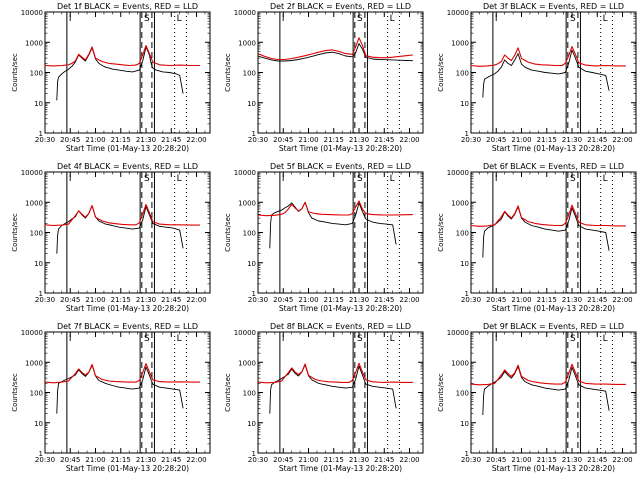 Image resolution: width=640 pixels, height=480 pixels. Describe the element at coordinates (340, 166) in the screenshot. I see `panel-title: Det 5f BLACK = Events, RED = LLD` at that location.